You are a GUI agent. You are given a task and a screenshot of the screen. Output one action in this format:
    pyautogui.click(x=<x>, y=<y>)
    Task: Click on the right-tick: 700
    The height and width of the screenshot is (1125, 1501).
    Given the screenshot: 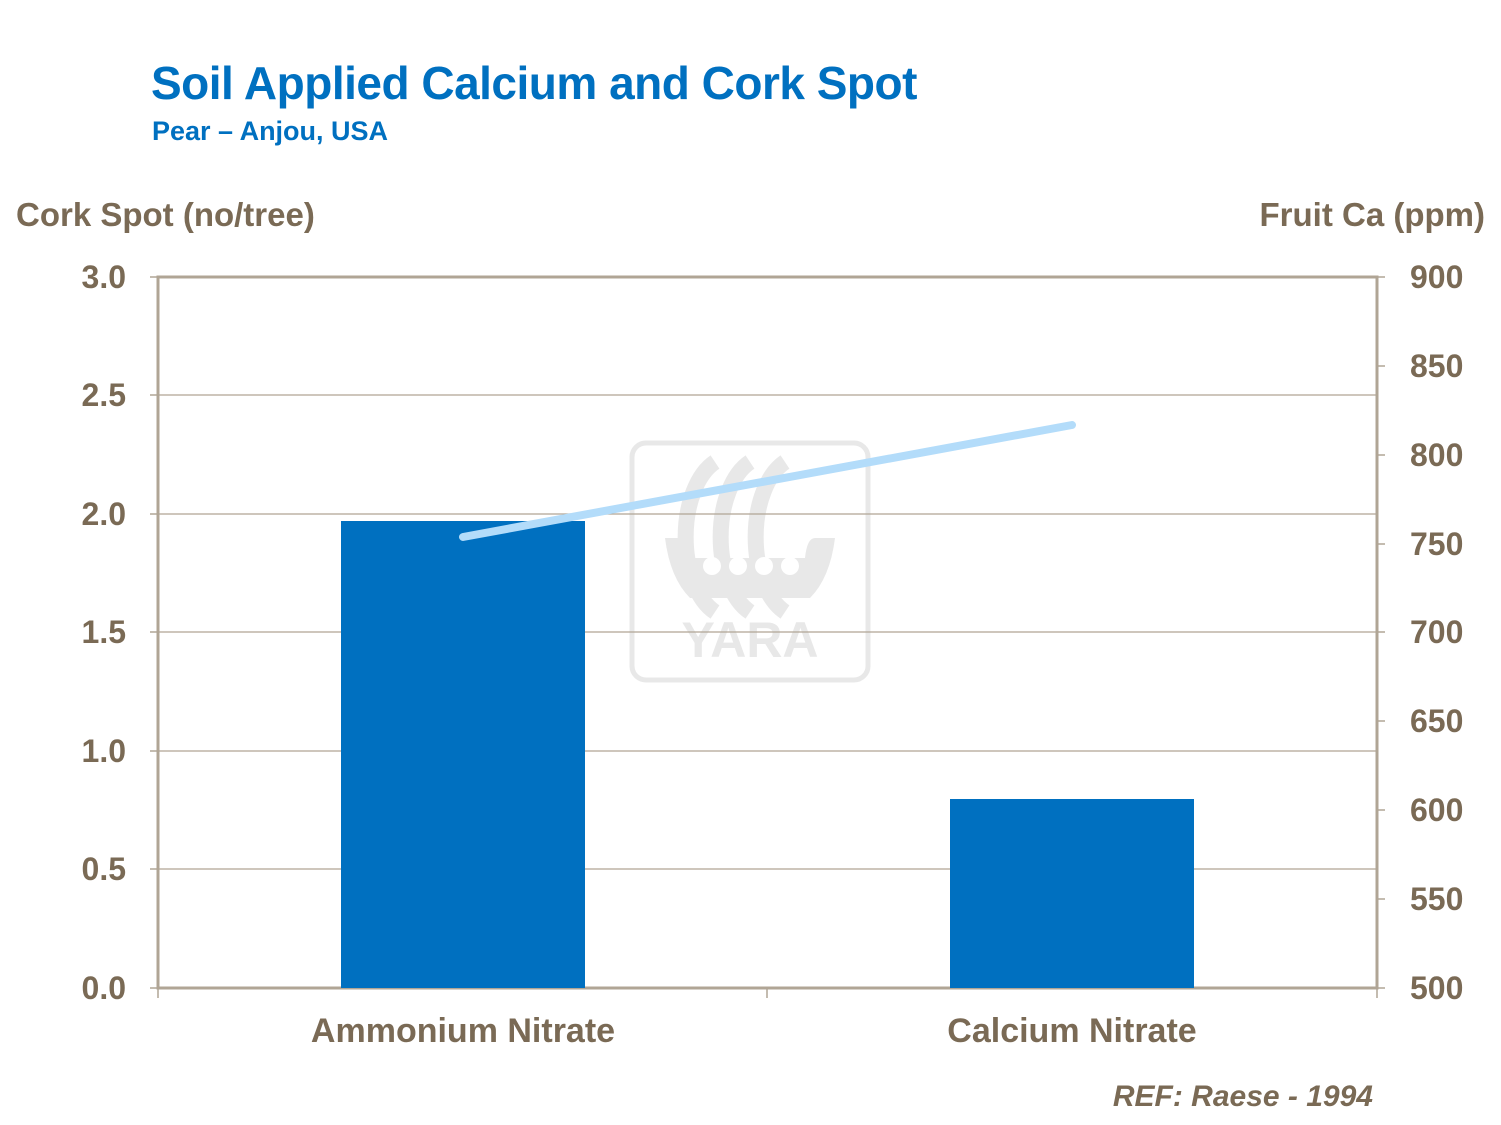 What is the action you would take?
    pyautogui.click(x=1437, y=632)
    